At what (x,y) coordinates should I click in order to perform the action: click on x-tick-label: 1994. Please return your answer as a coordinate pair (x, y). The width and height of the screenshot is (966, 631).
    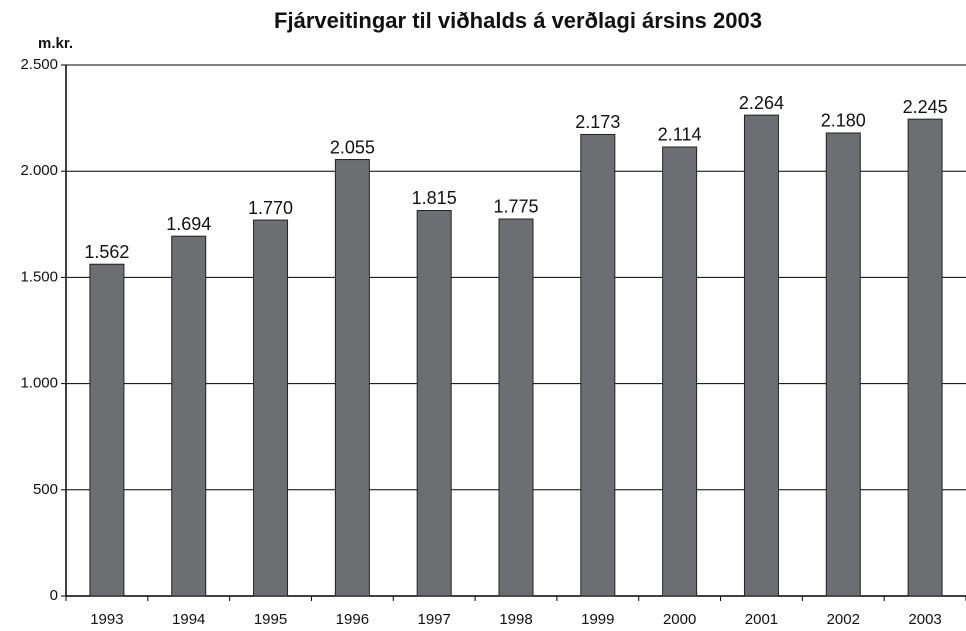
    Looking at the image, I should click on (188, 619).